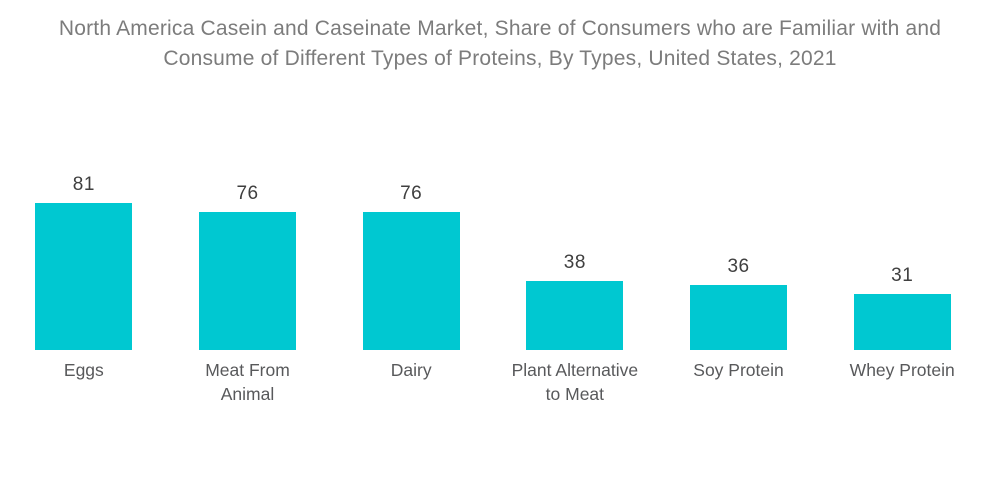  I want to click on bar-column-meat-from-animal: 76, so click(248, 255).